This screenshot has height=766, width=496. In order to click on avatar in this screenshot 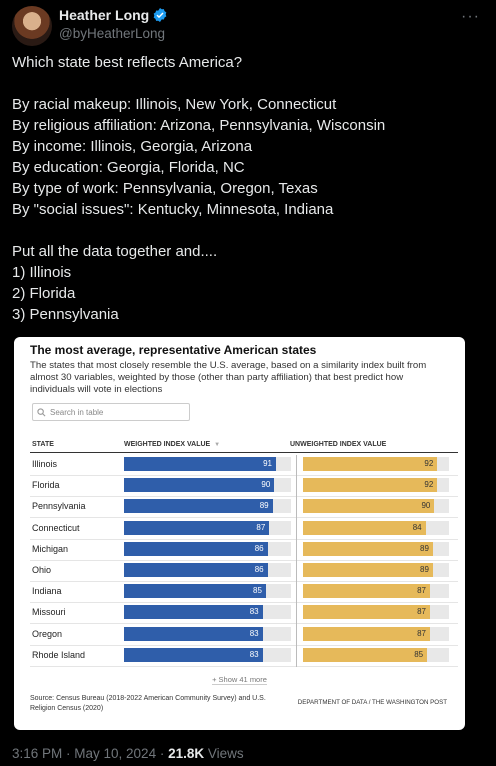, I will do `click(32, 26)`.